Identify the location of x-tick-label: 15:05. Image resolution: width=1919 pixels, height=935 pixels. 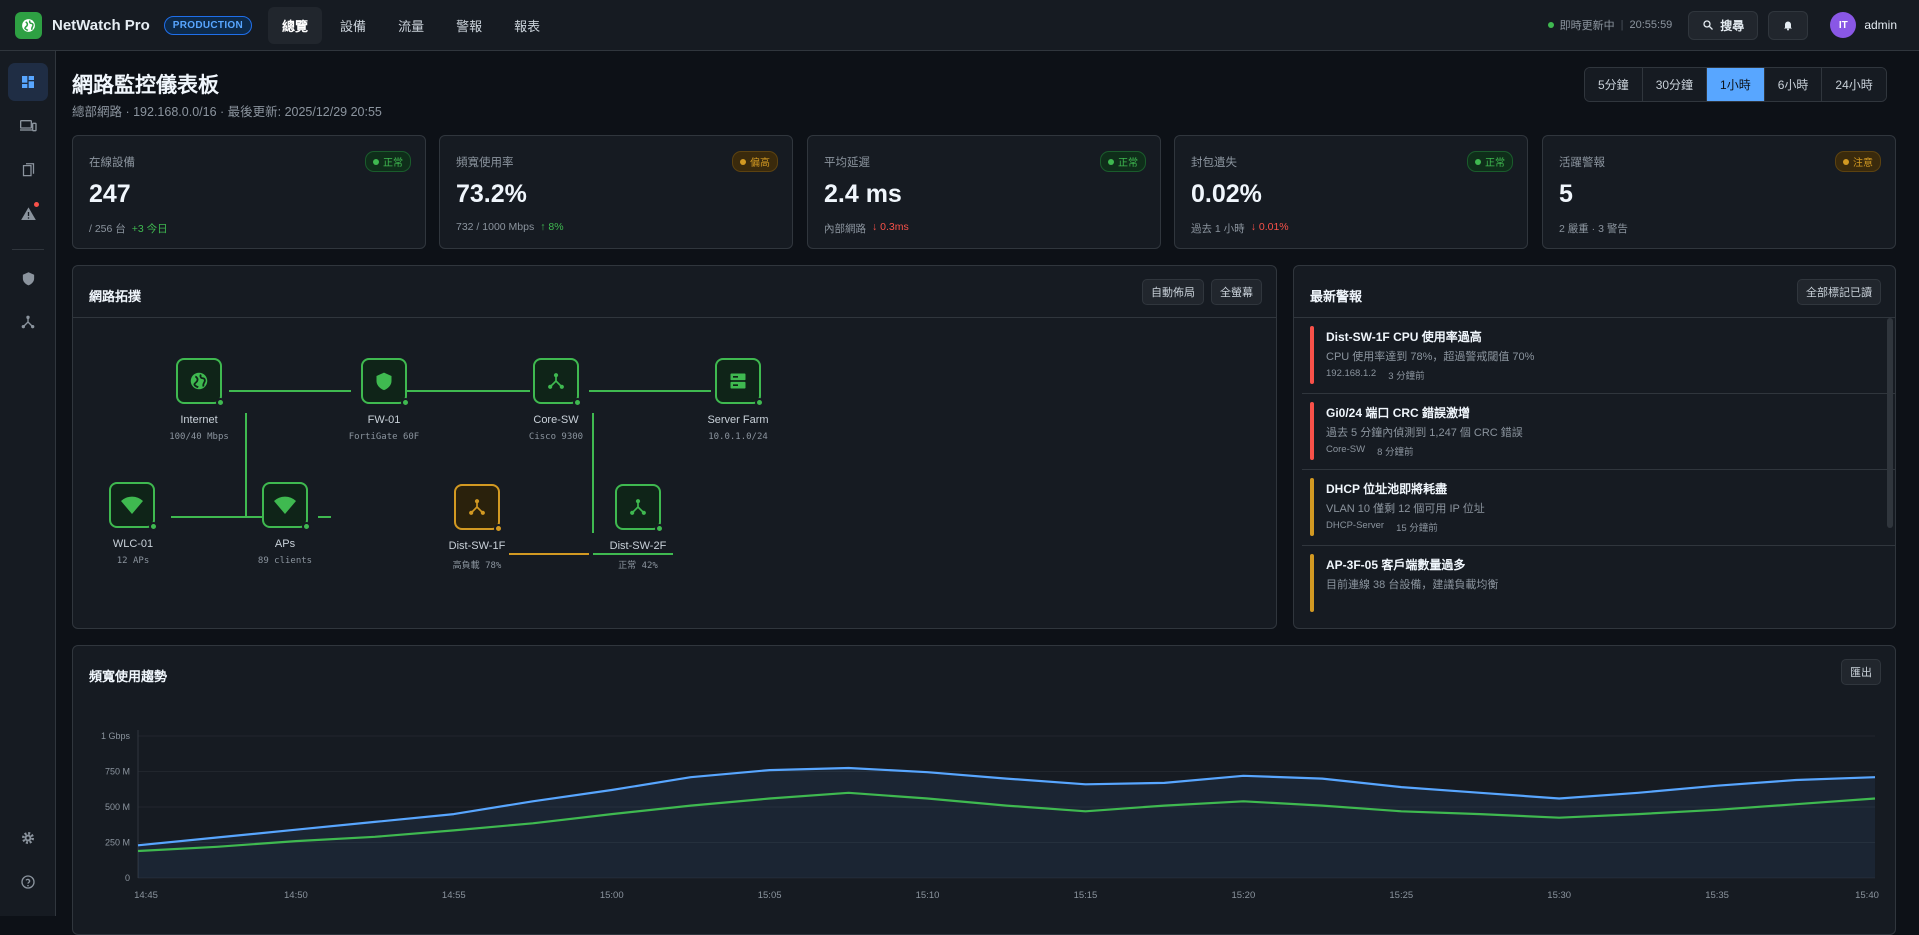
(770, 895).